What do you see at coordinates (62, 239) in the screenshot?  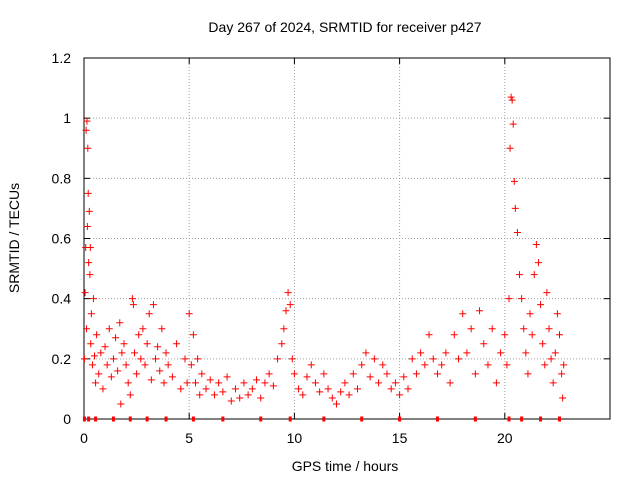 I see `y-tick-label: 0.6` at bounding box center [62, 239].